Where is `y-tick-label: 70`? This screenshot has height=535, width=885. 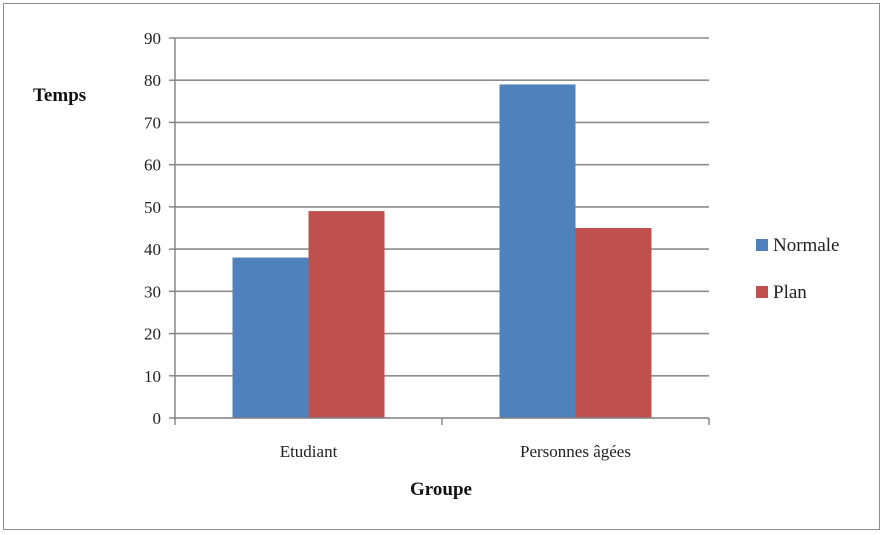
y-tick-label: 70 is located at coordinates (152, 122).